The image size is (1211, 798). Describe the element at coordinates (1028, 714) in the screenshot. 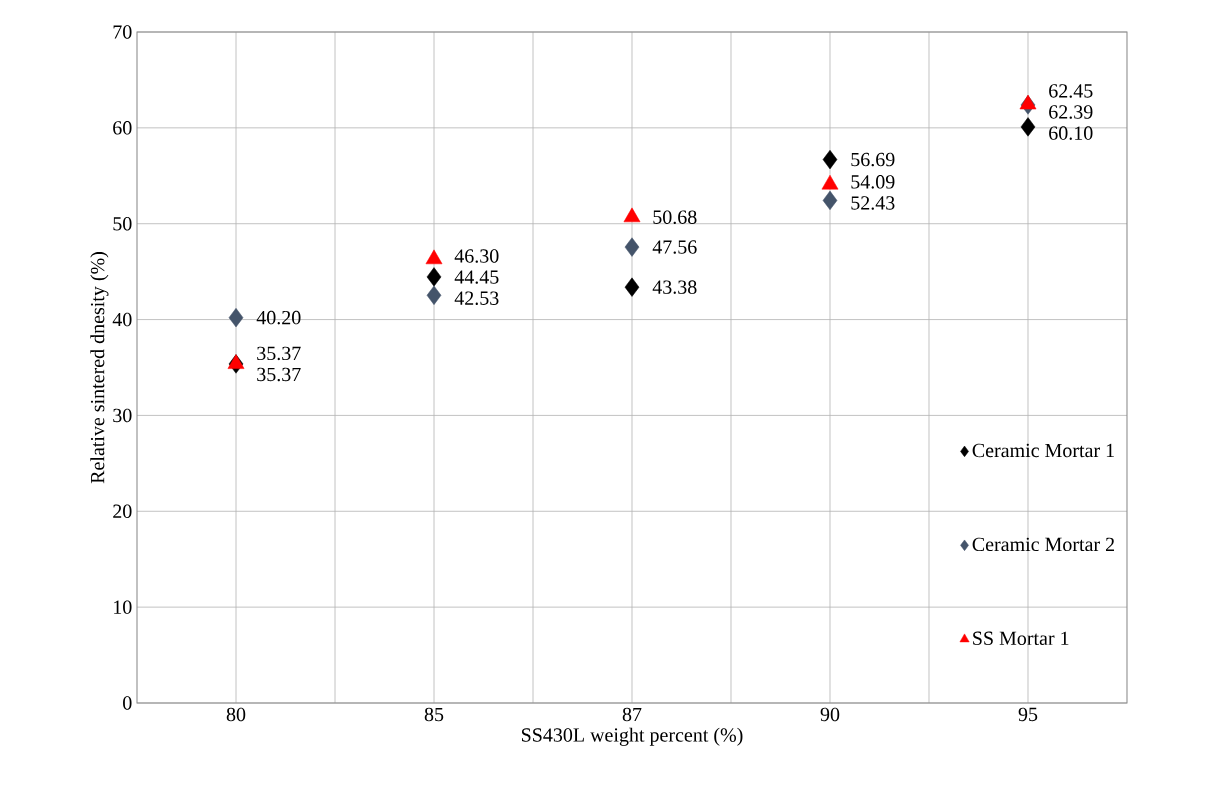

I see `x-tick-label: 95` at that location.